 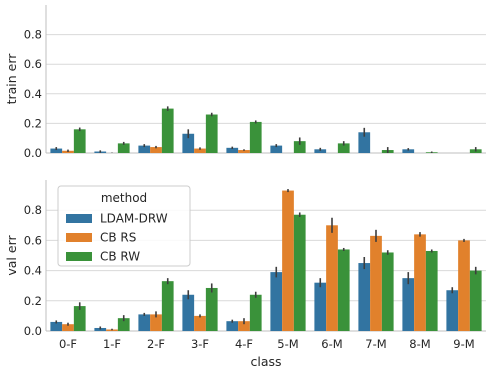 What do you see at coordinates (112, 344) in the screenshot?
I see `x-tick-label: 1-F` at bounding box center [112, 344].